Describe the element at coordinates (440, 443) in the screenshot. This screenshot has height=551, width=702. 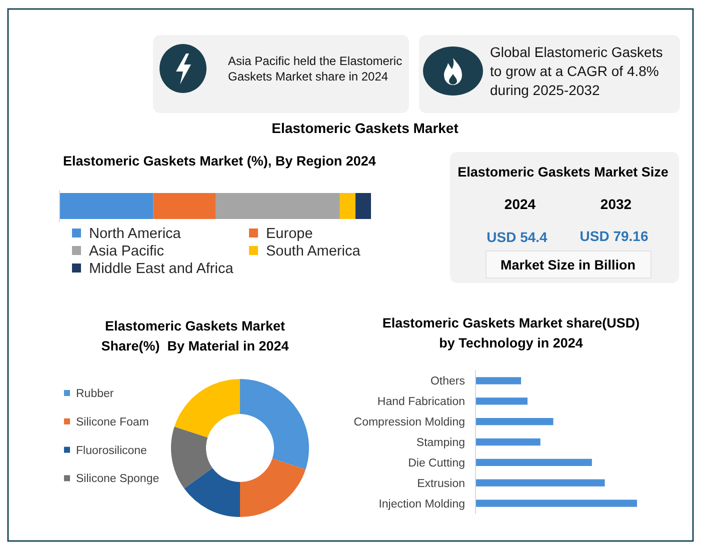
I see `y-tick-label: Stamping` at that location.